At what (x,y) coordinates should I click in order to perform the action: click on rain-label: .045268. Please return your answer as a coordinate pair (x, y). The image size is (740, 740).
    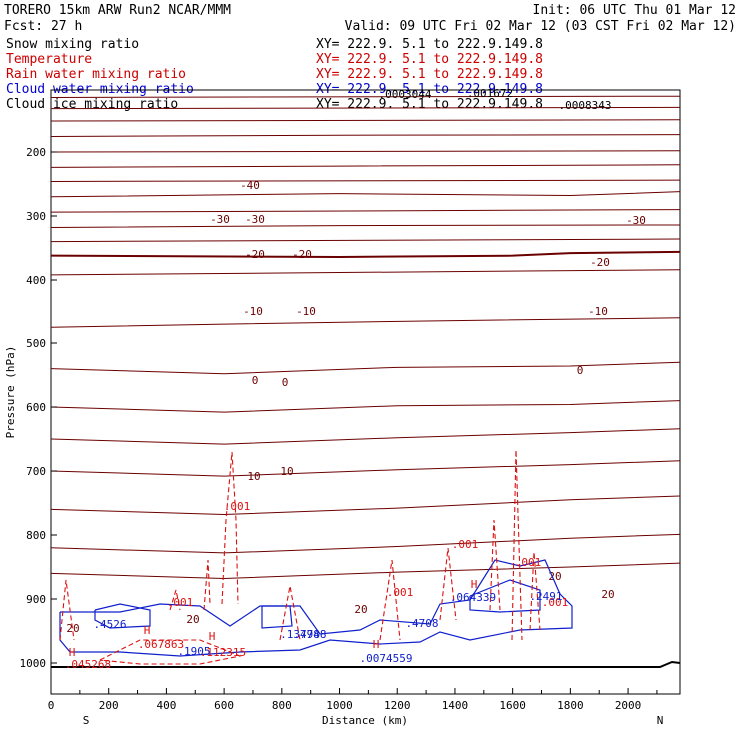
    Looking at the image, I should click on (88, 664).